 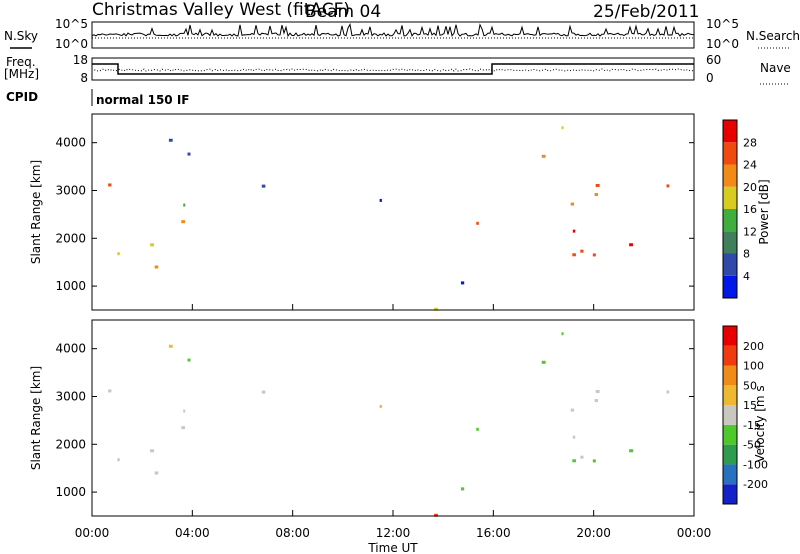 What do you see at coordinates (750, 209) in the screenshot?
I see `colorbar-tick-label: 16` at bounding box center [750, 209].